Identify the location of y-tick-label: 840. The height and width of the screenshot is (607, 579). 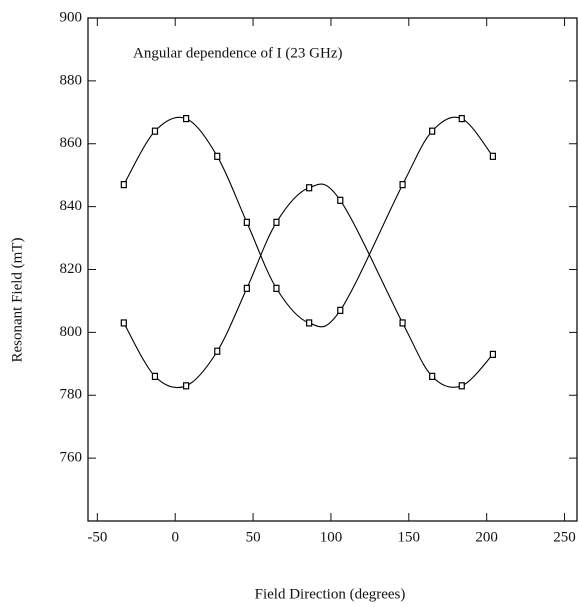
(71, 206).